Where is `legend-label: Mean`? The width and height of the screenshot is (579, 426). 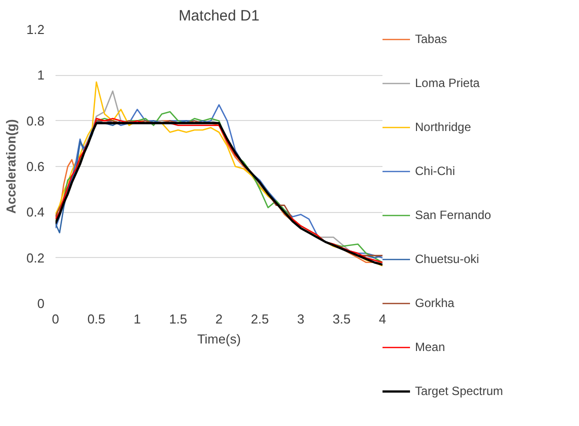 legend-label: Mean is located at coordinates (430, 347).